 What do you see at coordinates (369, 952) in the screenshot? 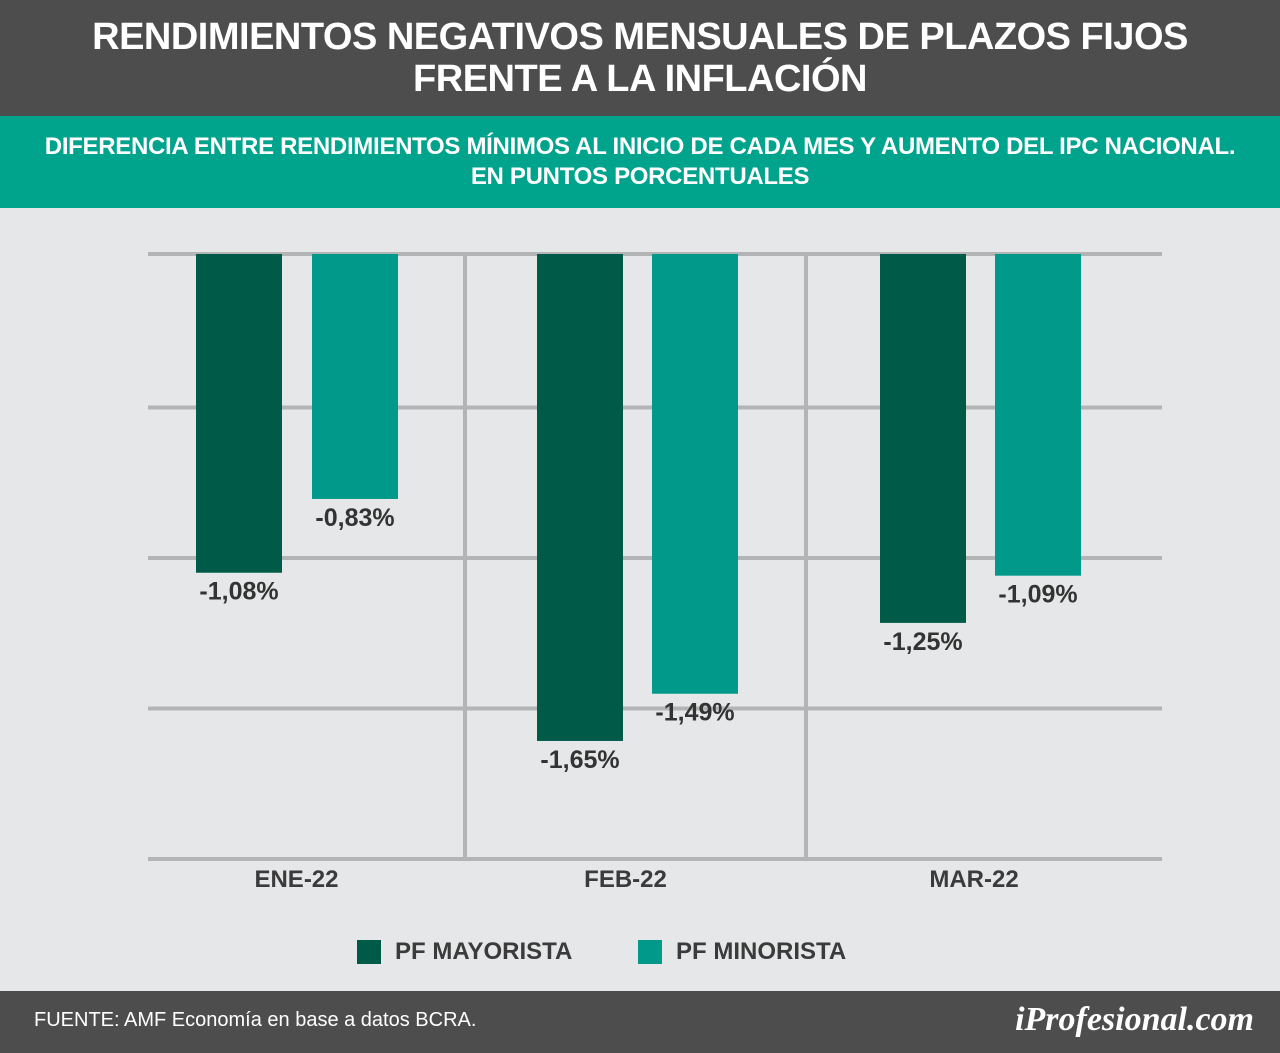
I see `legend-swatch-mayorista` at bounding box center [369, 952].